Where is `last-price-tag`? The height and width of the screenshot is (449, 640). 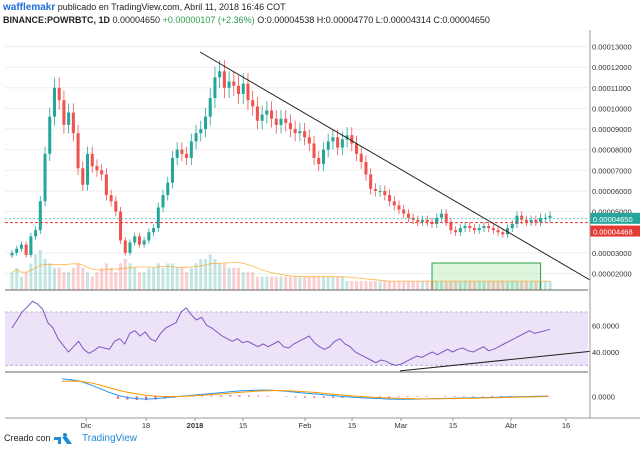 last-price-tag is located at coordinates (615, 218).